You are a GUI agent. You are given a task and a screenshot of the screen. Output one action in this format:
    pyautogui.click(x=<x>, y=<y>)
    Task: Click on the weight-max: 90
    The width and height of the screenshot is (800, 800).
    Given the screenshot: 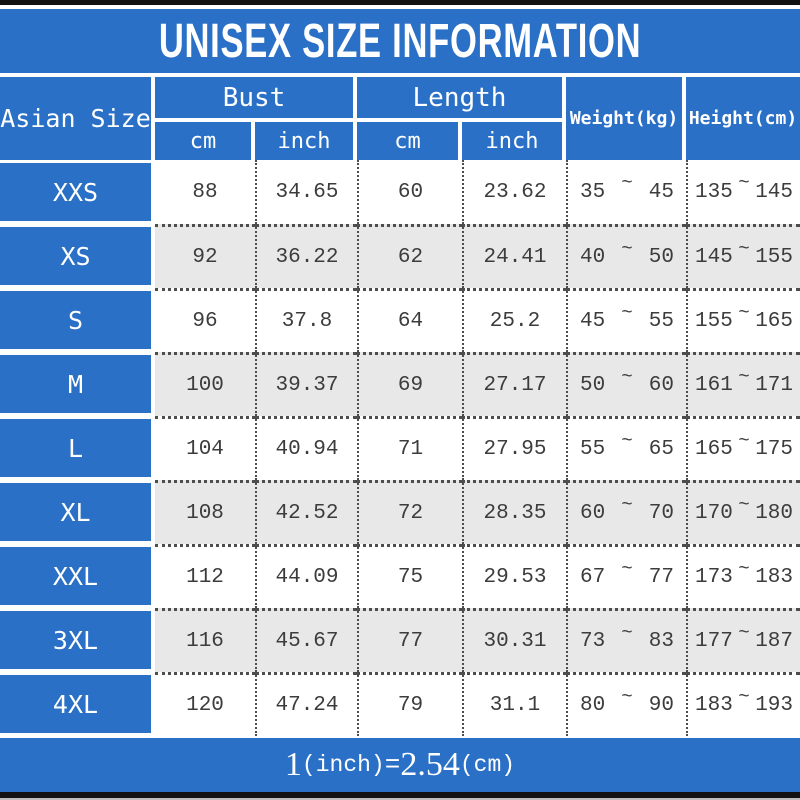 What is the action you would take?
    pyautogui.click(x=661, y=705)
    